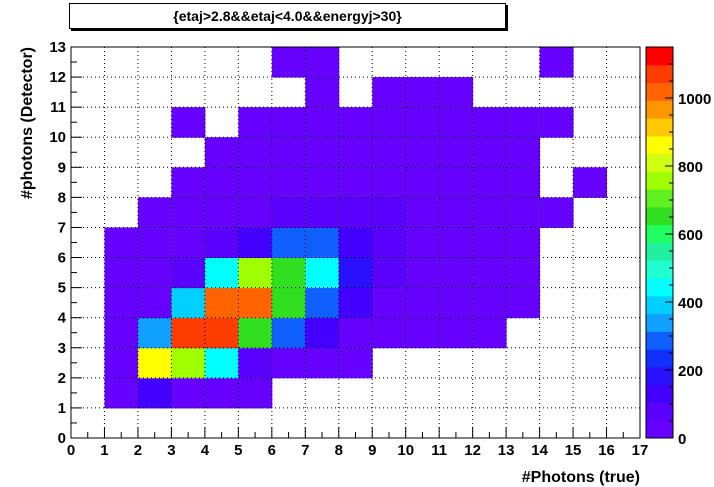 The image size is (714, 487). I want to click on x-tick-label: 8, so click(339, 450).